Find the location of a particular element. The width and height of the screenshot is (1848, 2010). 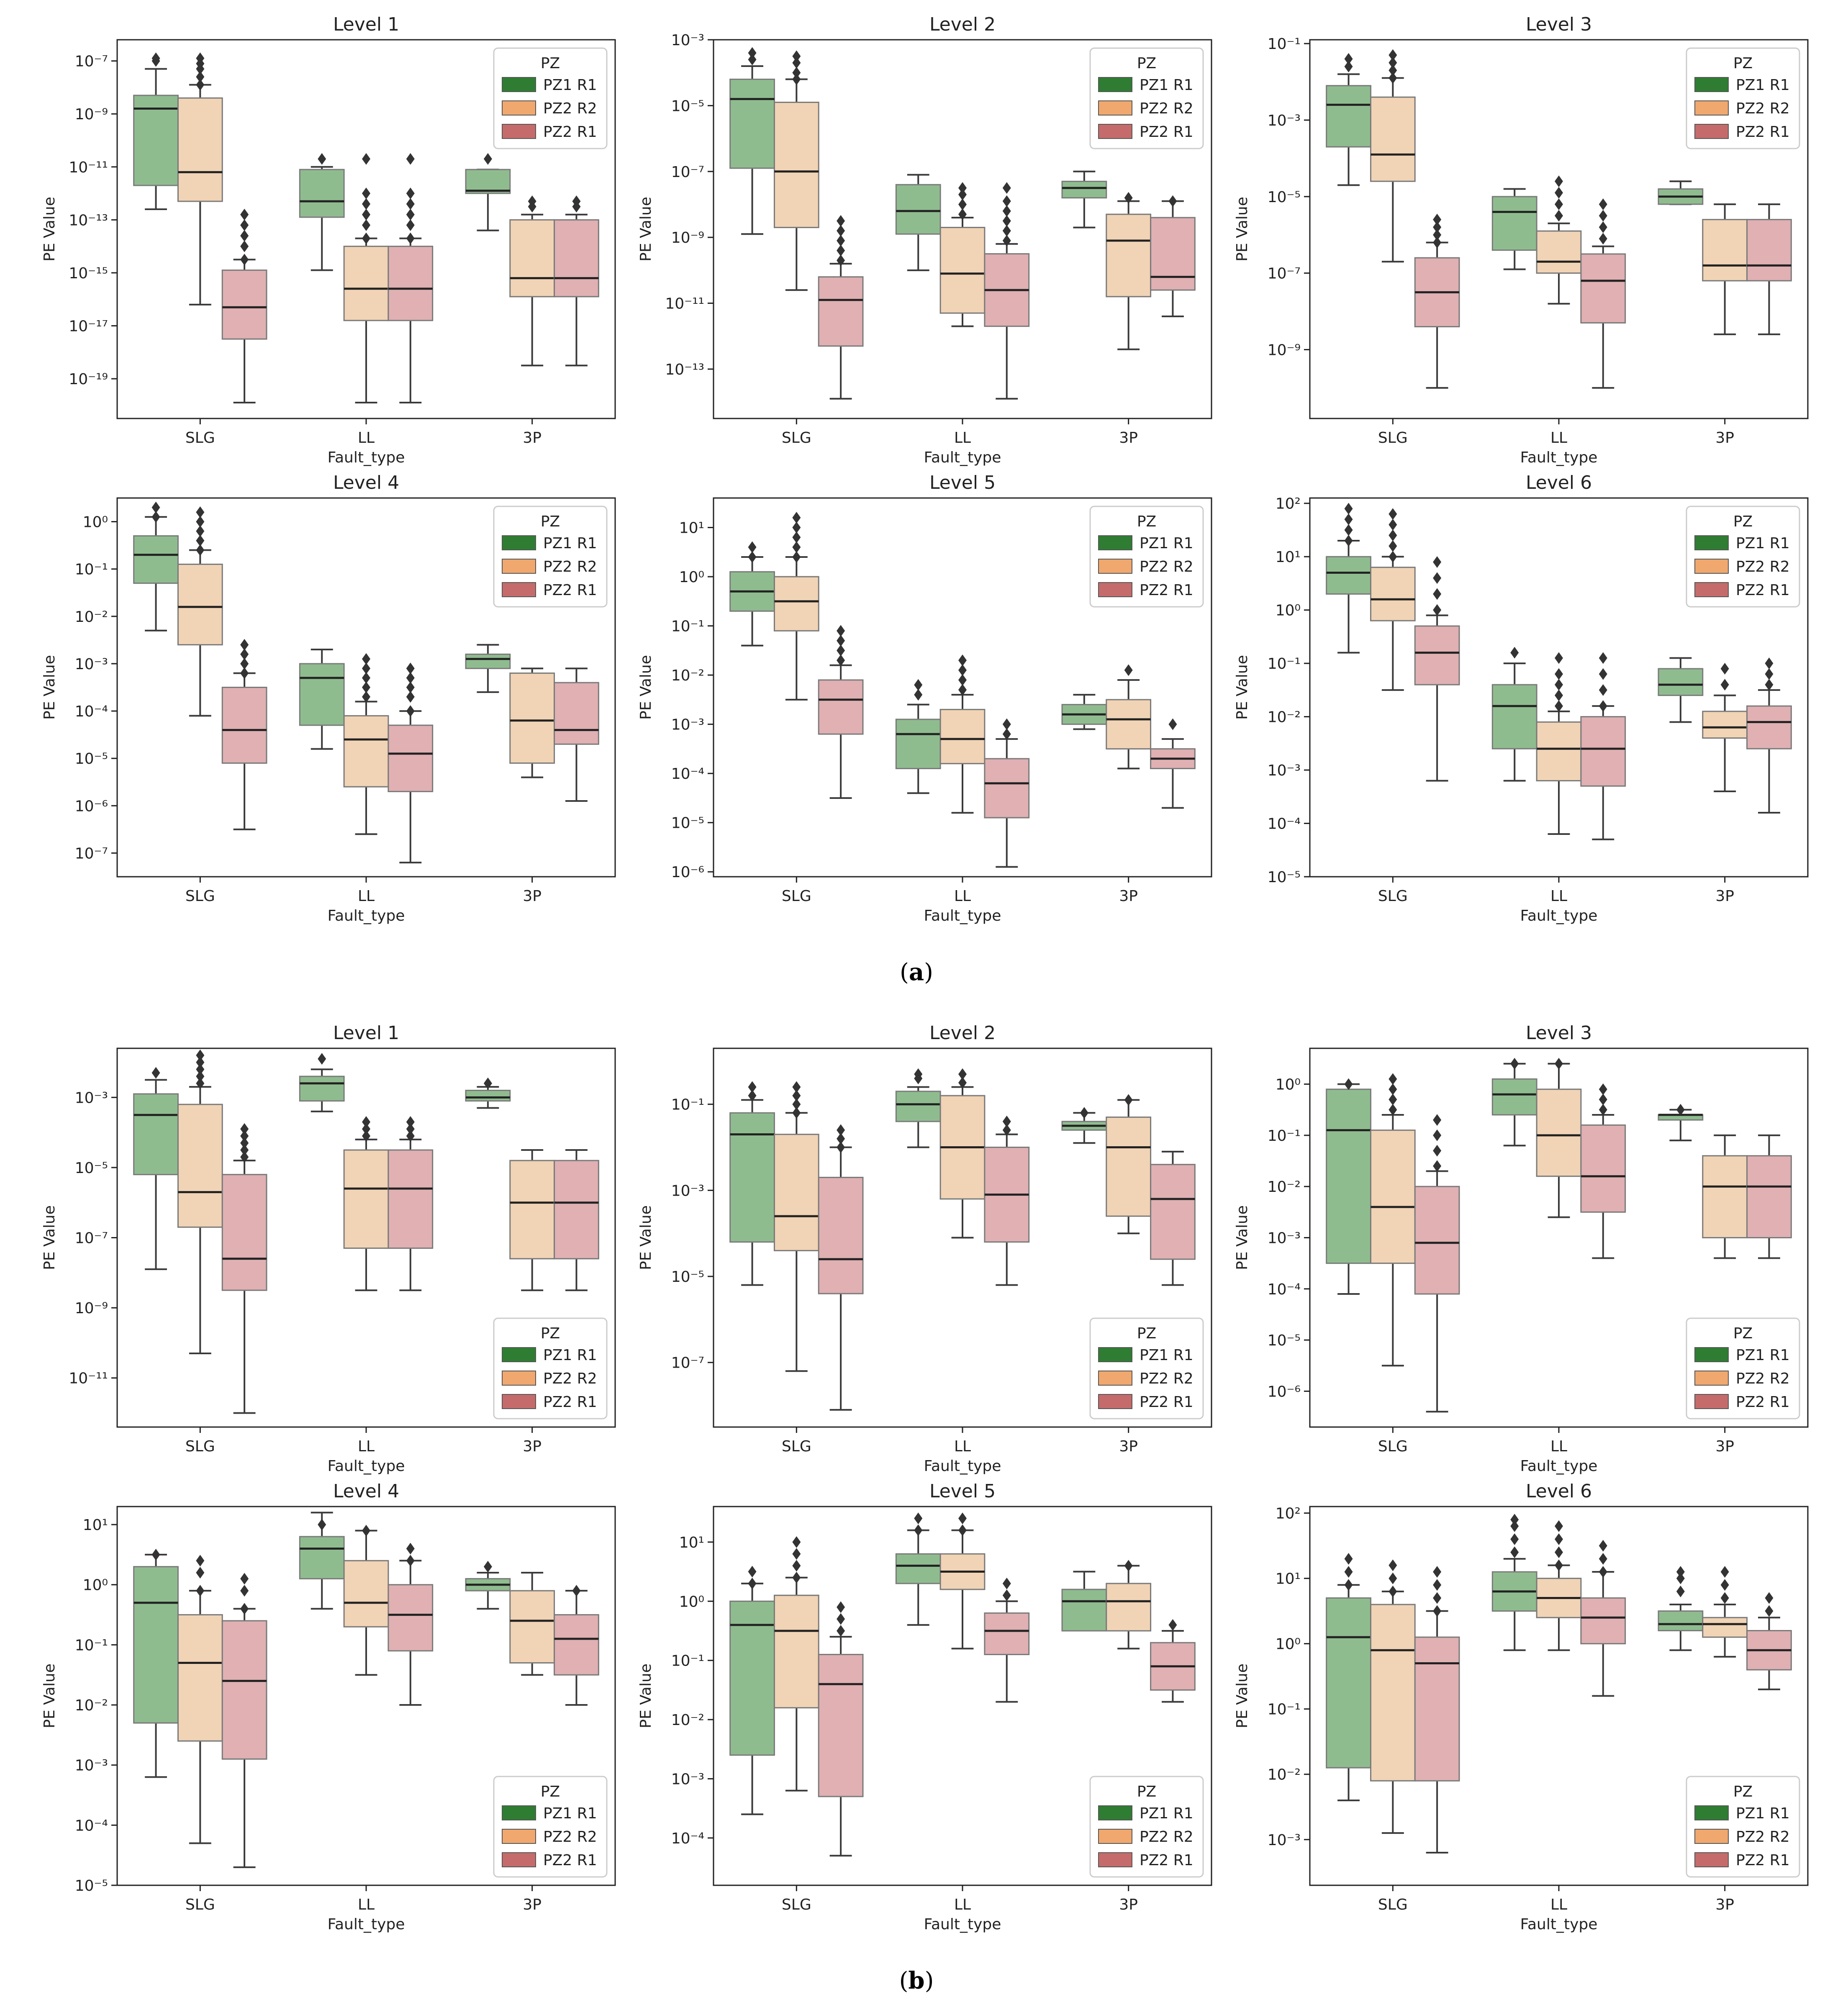

y-tick-label: 10⁻⁶ is located at coordinates (91, 806).